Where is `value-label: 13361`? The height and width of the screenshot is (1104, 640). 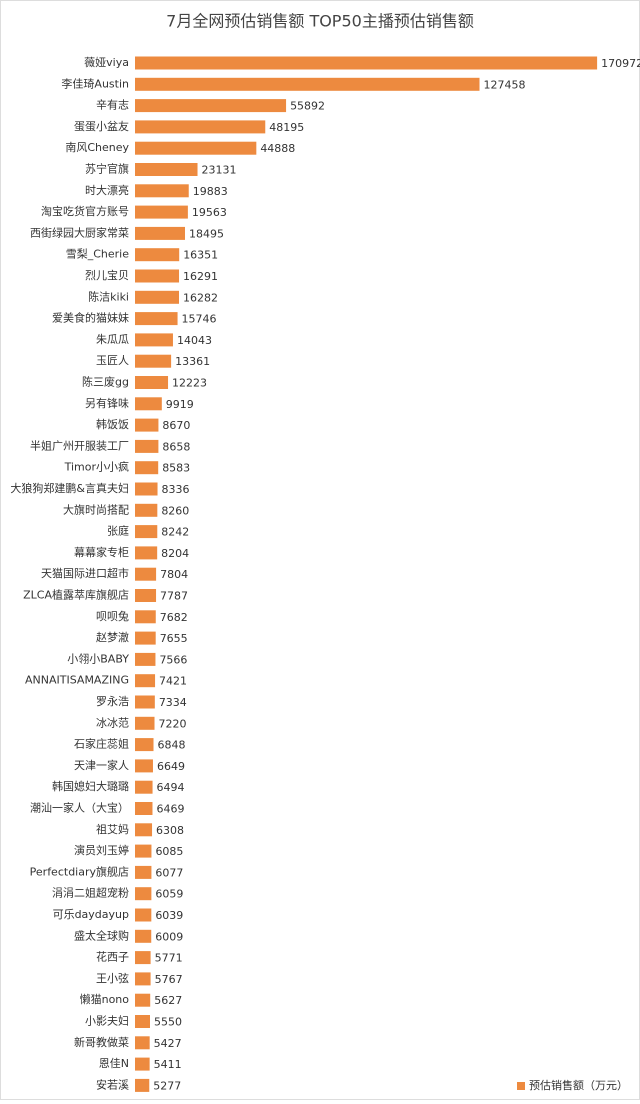 value-label: 13361 is located at coordinates (192, 361).